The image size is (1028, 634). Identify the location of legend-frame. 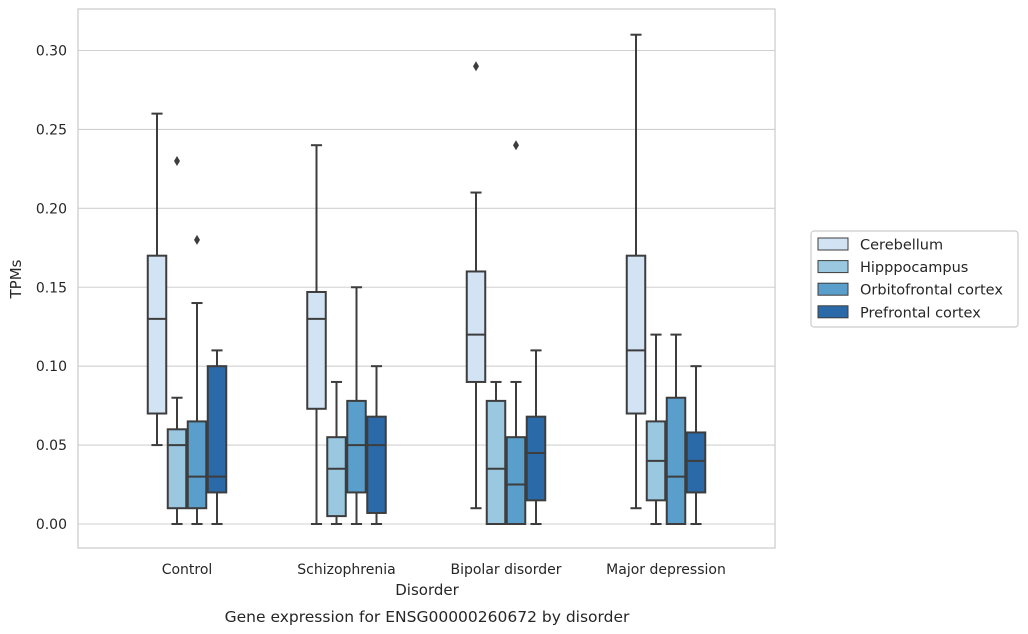
(914, 279).